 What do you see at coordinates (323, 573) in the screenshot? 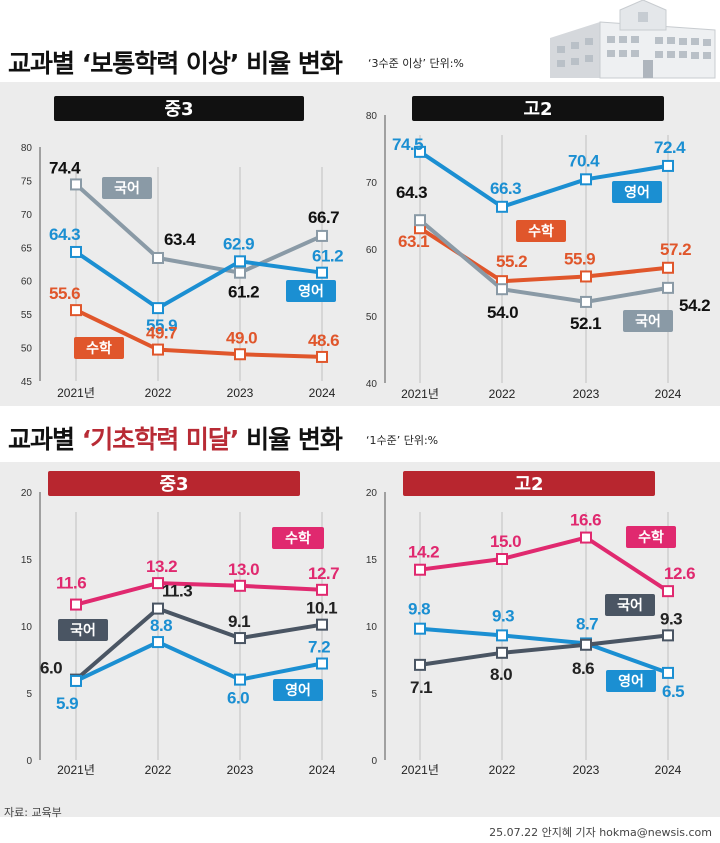
I see `c3-data-label: 12.7` at bounding box center [323, 573].